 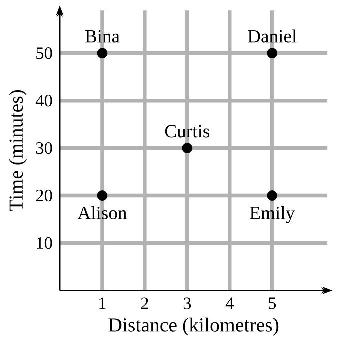 I want to click on x-tick-label: 4, so click(x=230, y=304).